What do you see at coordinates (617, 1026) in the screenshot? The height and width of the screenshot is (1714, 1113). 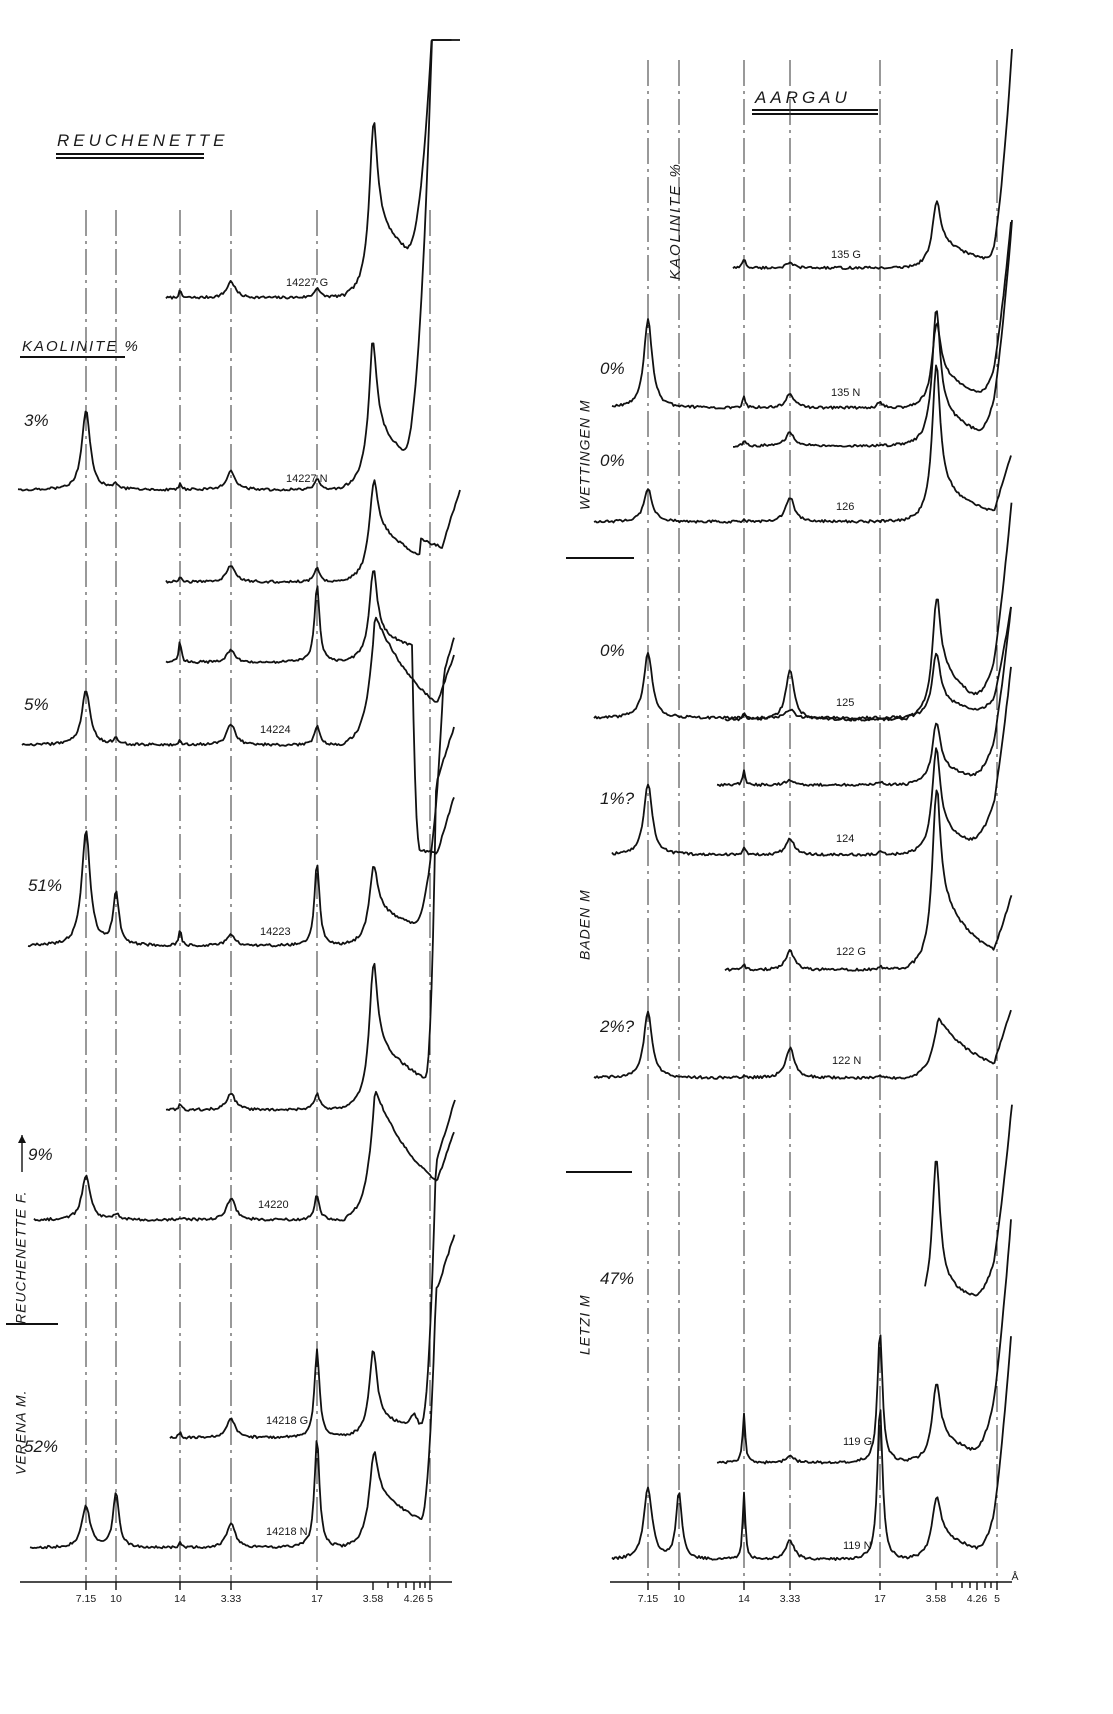 I see `kaolinite-value: 2%?` at bounding box center [617, 1026].